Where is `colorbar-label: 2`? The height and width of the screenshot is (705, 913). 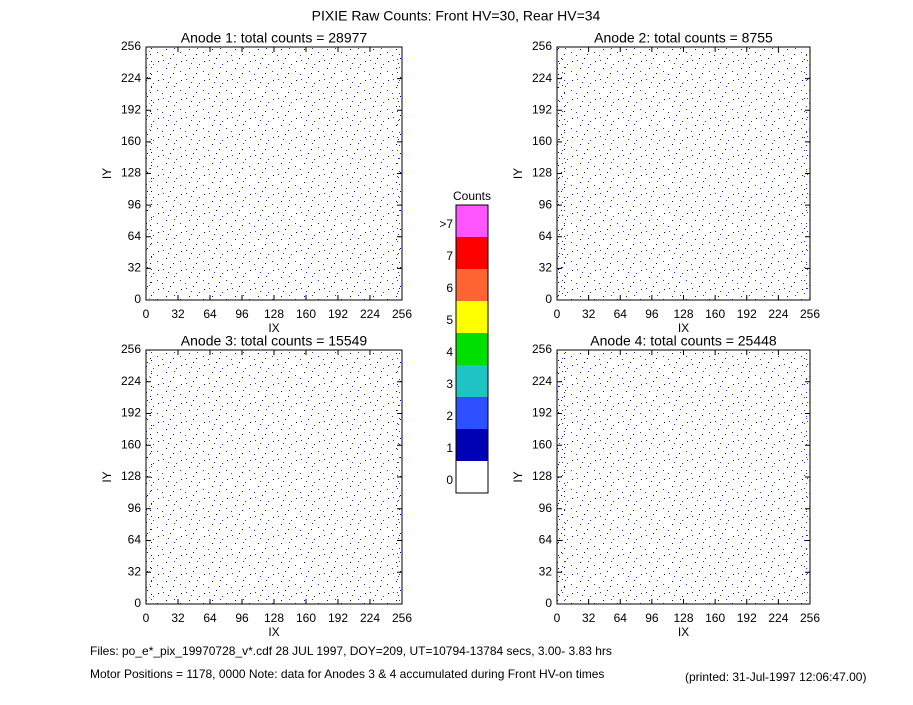
colorbar-label: 2 is located at coordinates (449, 416).